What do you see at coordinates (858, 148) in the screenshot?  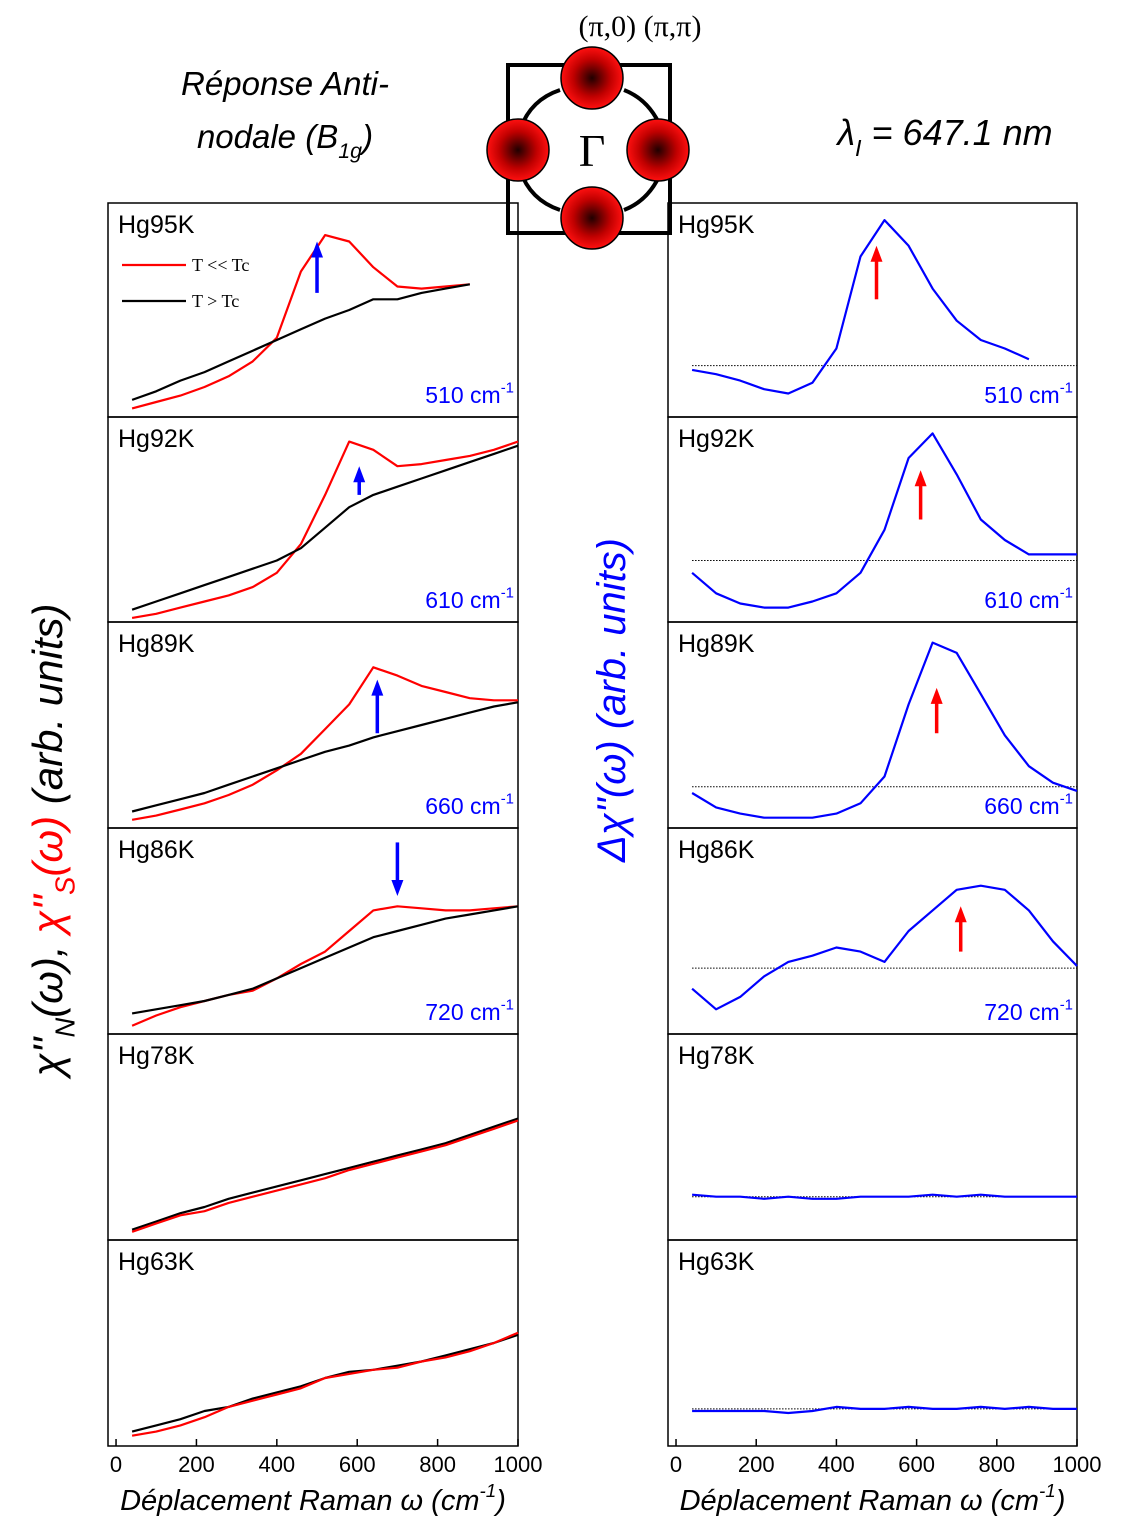 I see `text-part: I` at bounding box center [858, 148].